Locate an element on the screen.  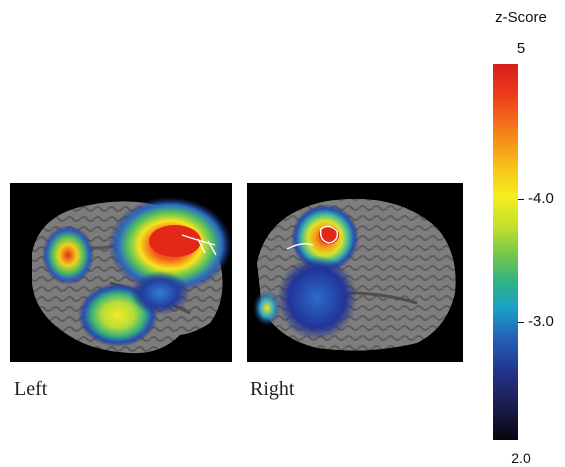
right-caption: Right is located at coordinates (272, 389).